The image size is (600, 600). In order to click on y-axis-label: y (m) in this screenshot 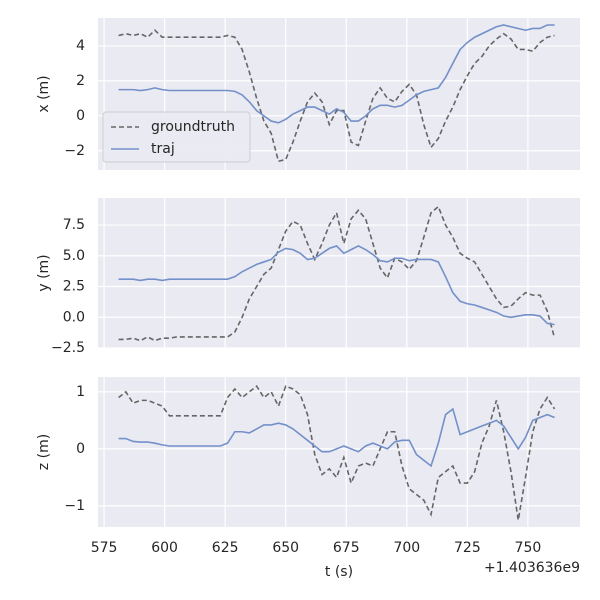, I will do `click(44, 272)`.